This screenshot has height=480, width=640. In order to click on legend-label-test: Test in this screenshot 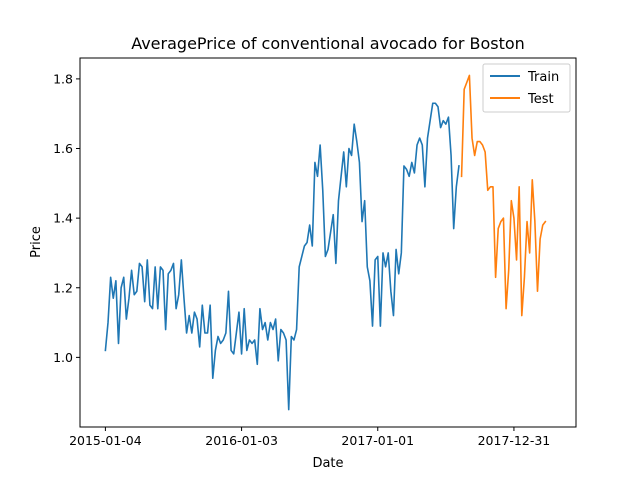, I will do `click(540, 99)`.